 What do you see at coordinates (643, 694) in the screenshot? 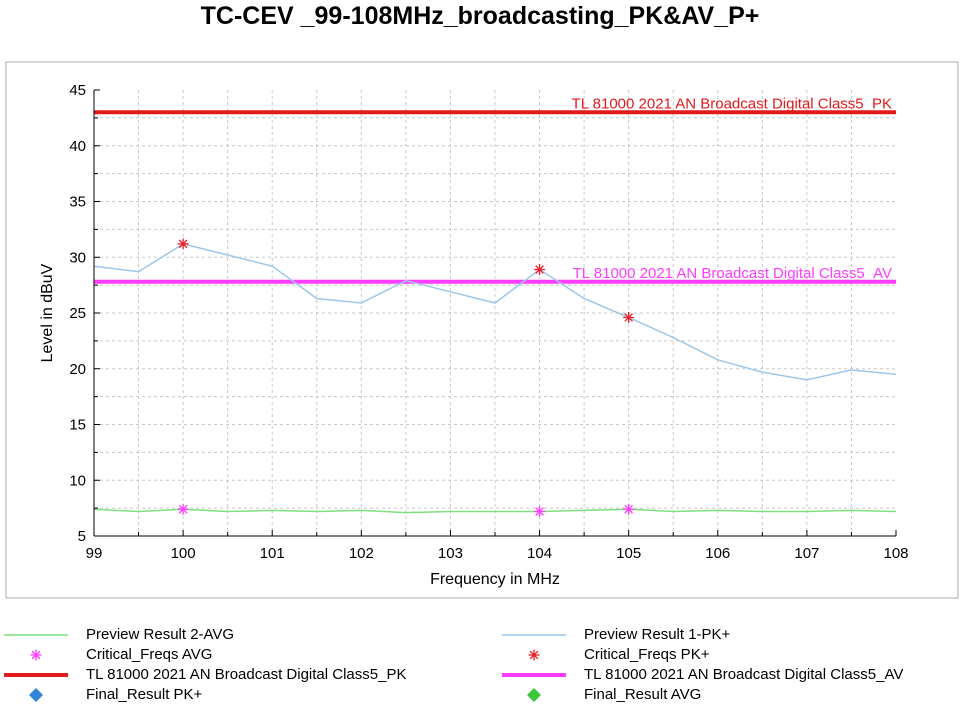
I see `legend-label: Final_Result AVG` at bounding box center [643, 694].